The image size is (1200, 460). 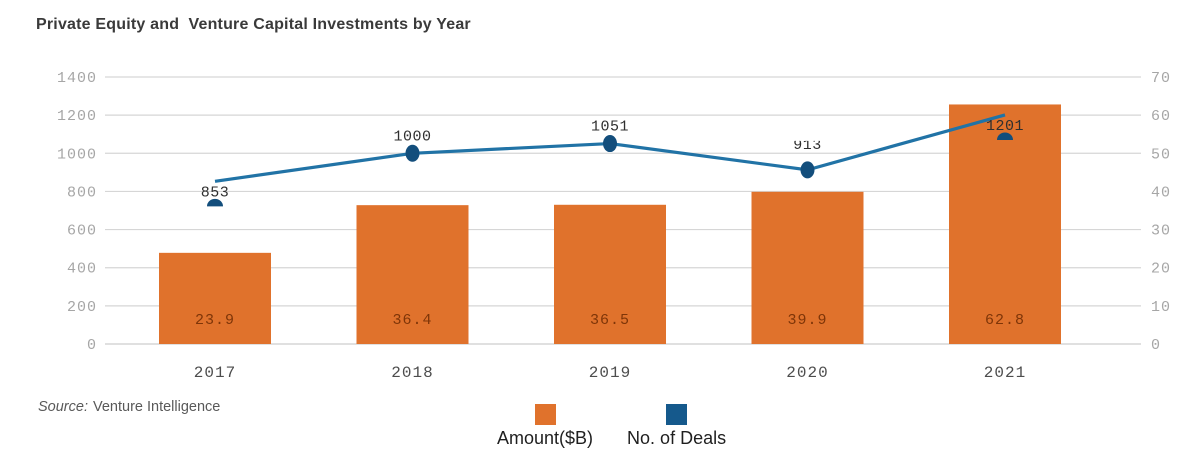 I want to click on deals-value-label: 913, so click(x=807, y=145).